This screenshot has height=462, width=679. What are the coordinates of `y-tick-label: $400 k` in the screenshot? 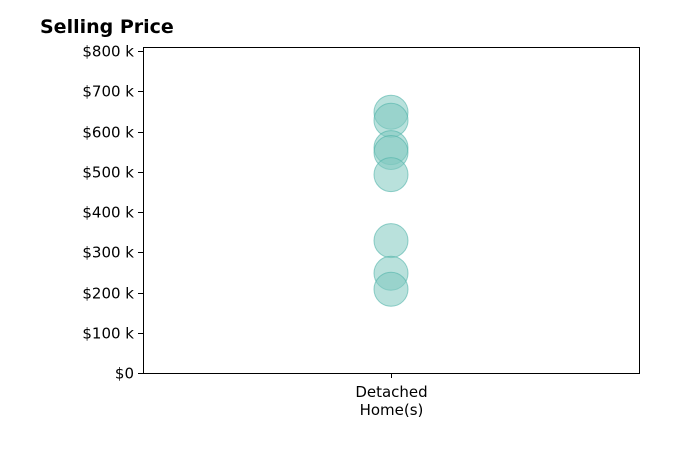 It's located at (108, 213).